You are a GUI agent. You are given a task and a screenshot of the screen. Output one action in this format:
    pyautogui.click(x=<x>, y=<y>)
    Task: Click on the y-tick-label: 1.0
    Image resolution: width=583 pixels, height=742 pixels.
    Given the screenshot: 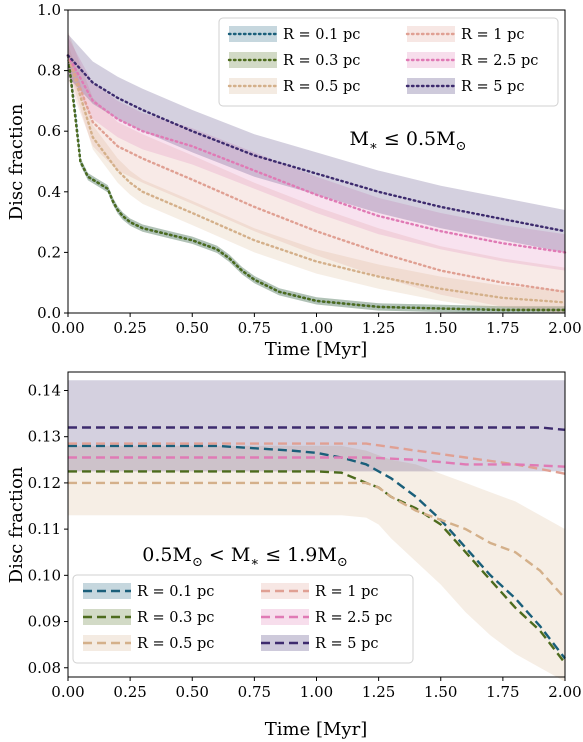 What is the action you would take?
    pyautogui.click(x=49, y=10)
    